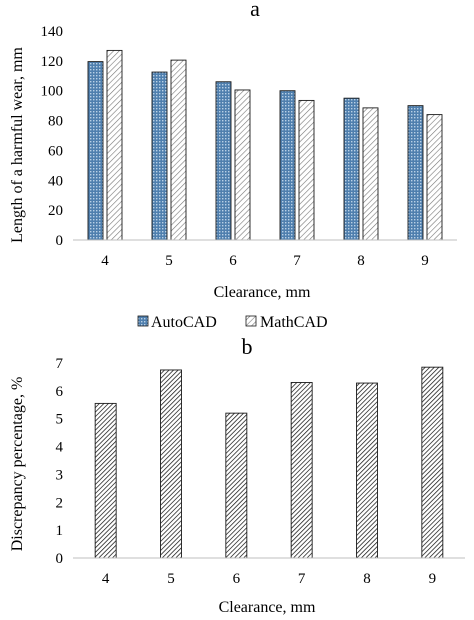 The height and width of the screenshot is (620, 474). What do you see at coordinates (60, 420) in the screenshot?
I see `y-tick-label-b: 5` at bounding box center [60, 420].